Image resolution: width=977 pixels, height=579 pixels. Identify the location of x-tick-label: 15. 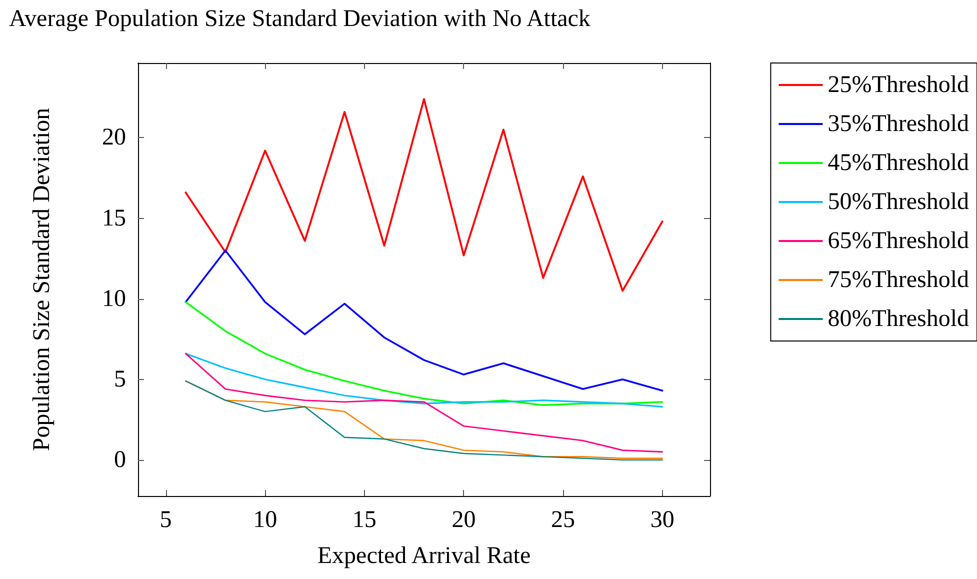
(364, 520).